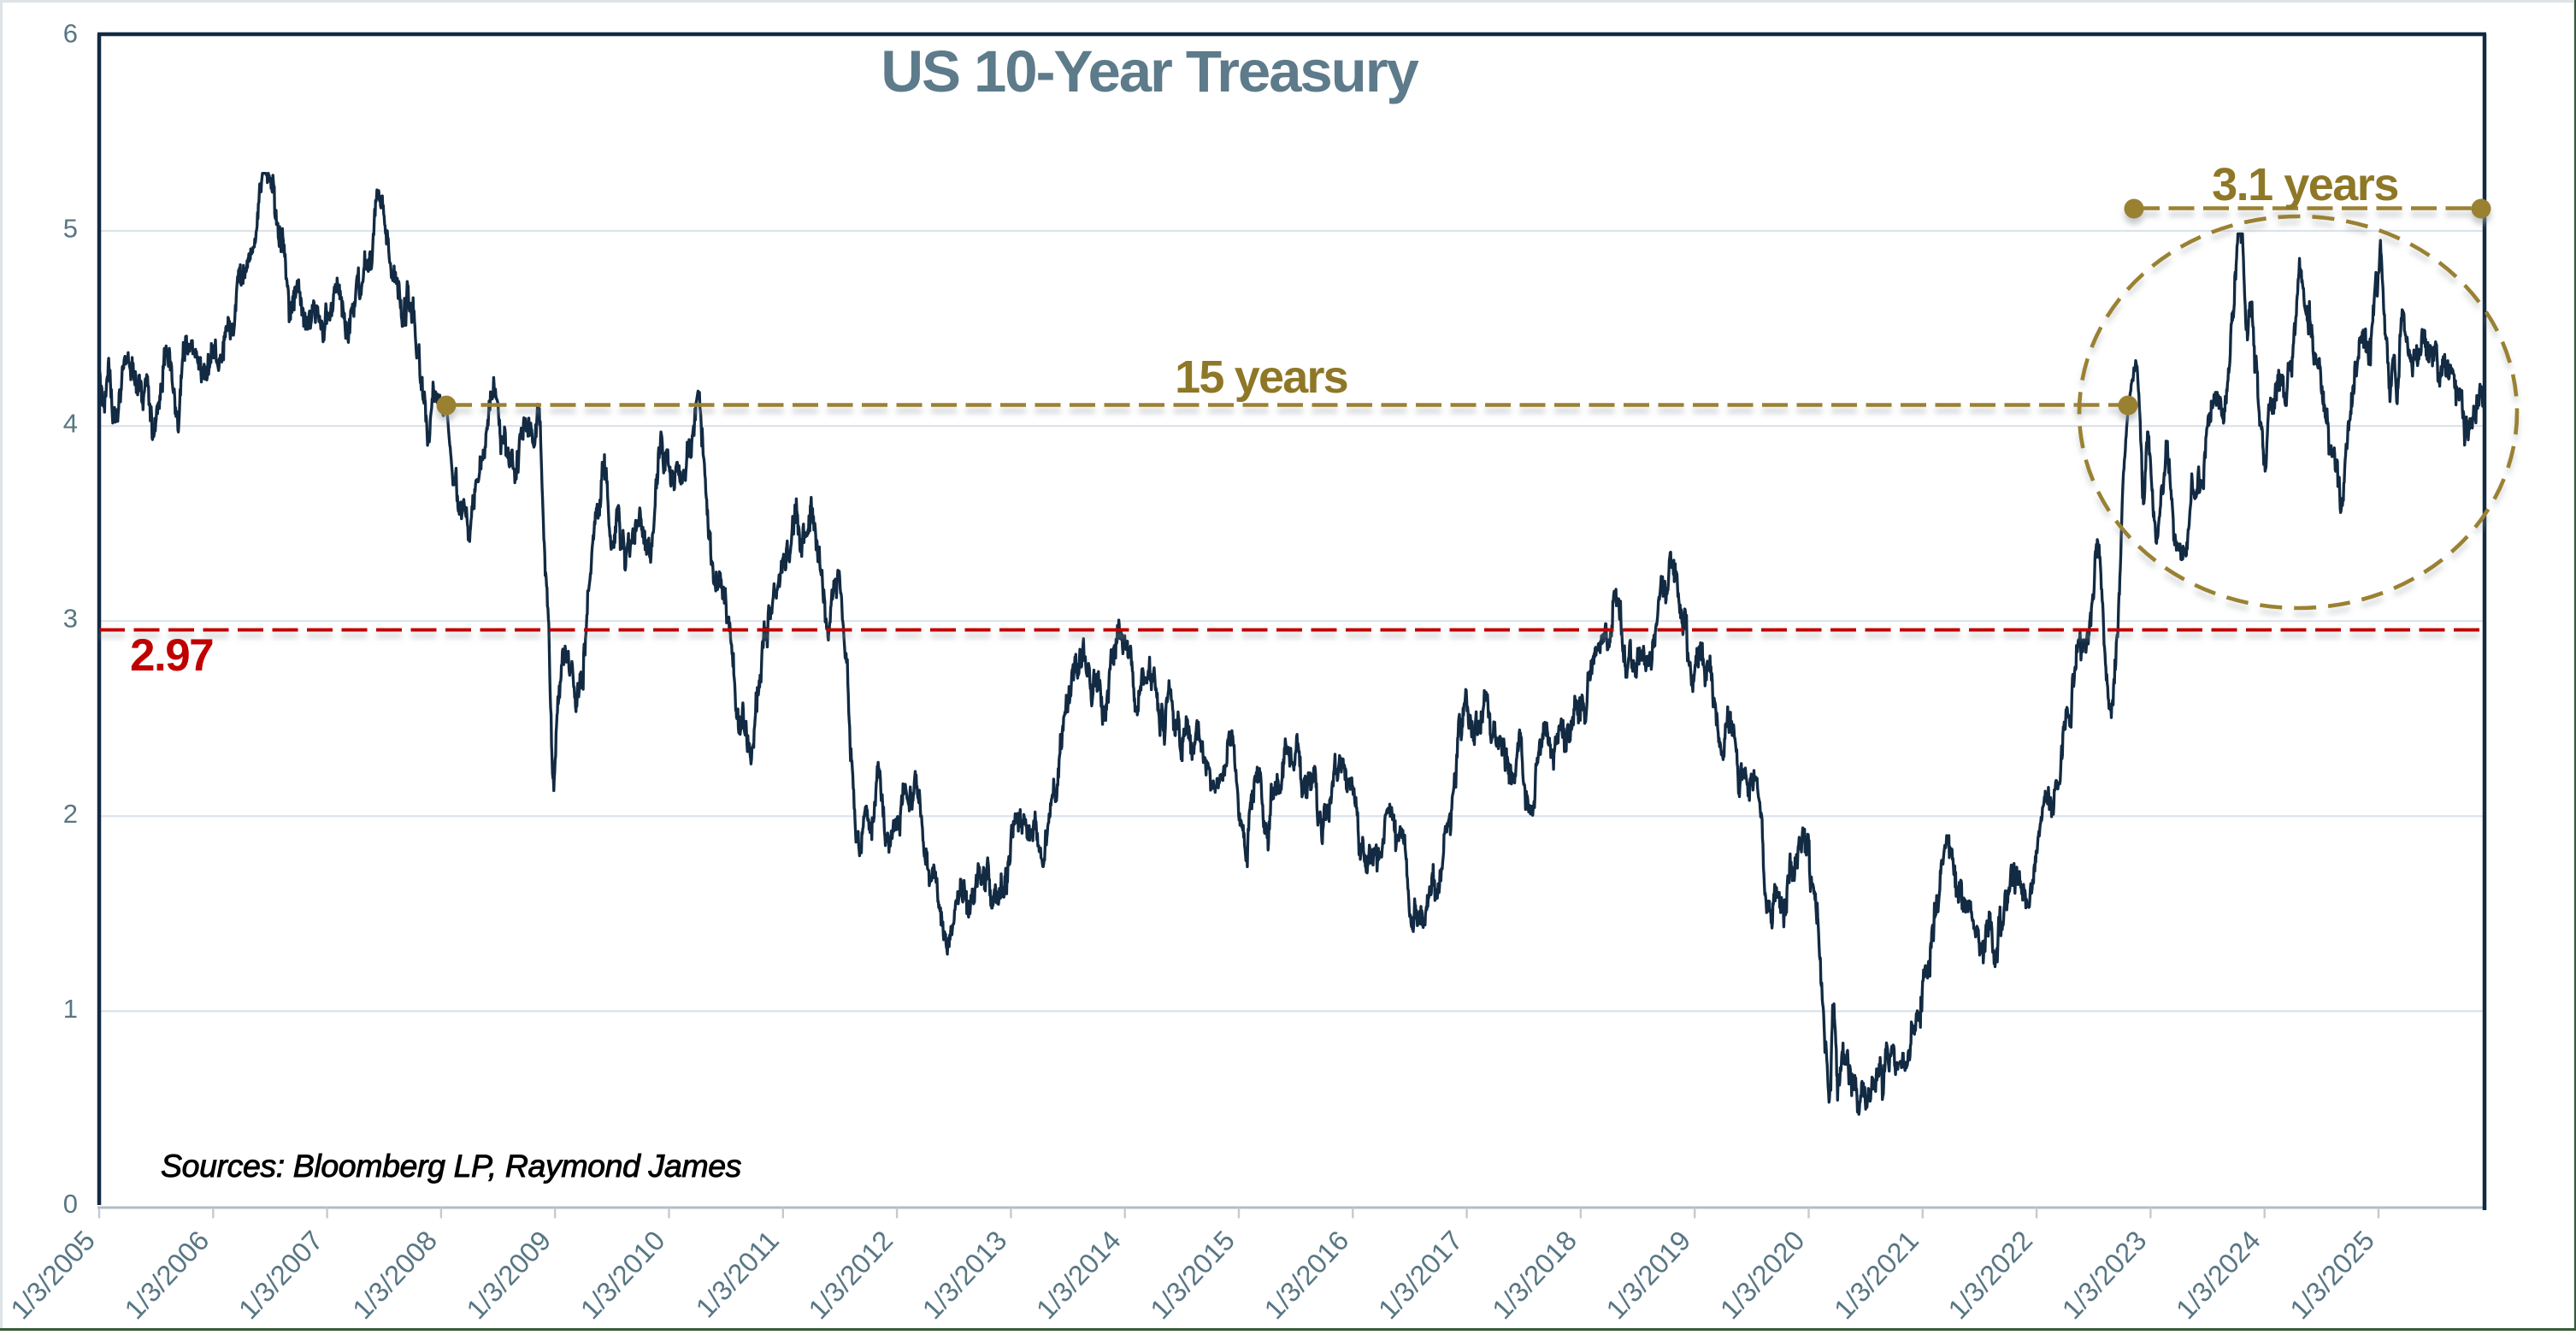  I want to click on svg-text: US 10-Year Treasury, so click(1149, 71).